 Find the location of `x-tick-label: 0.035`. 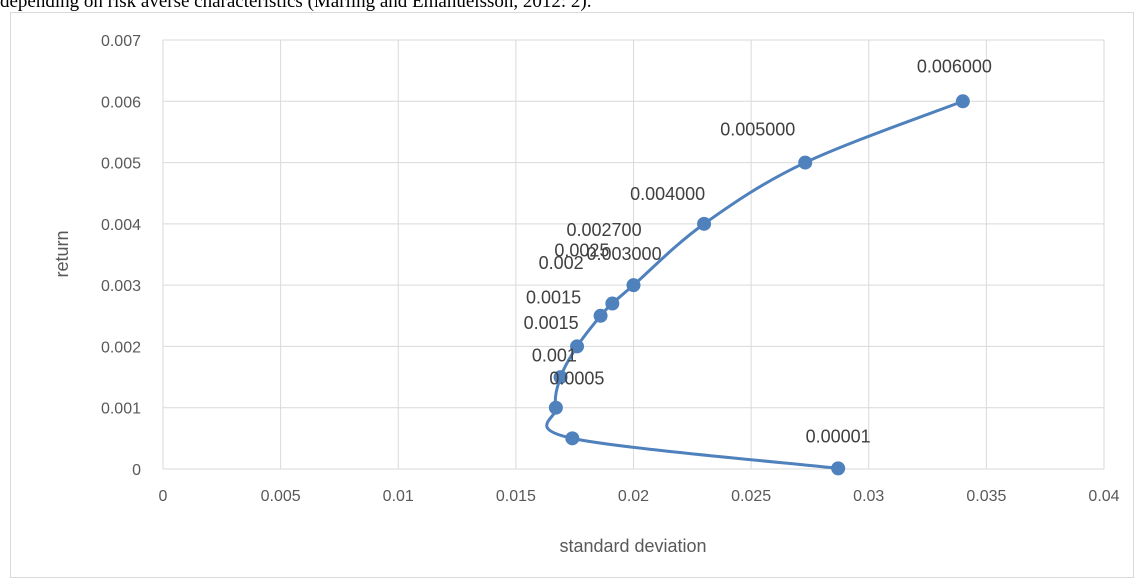

x-tick-label: 0.035 is located at coordinates (986, 496).